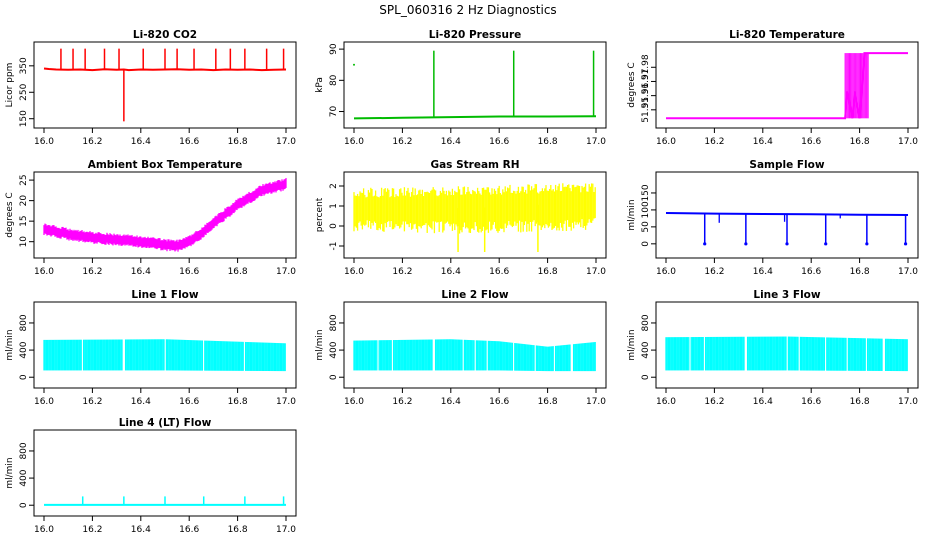 The height and width of the screenshot is (540, 936). What do you see at coordinates (320, 85) in the screenshot?
I see `li-820-pressure-ylabel: kPa` at bounding box center [320, 85].